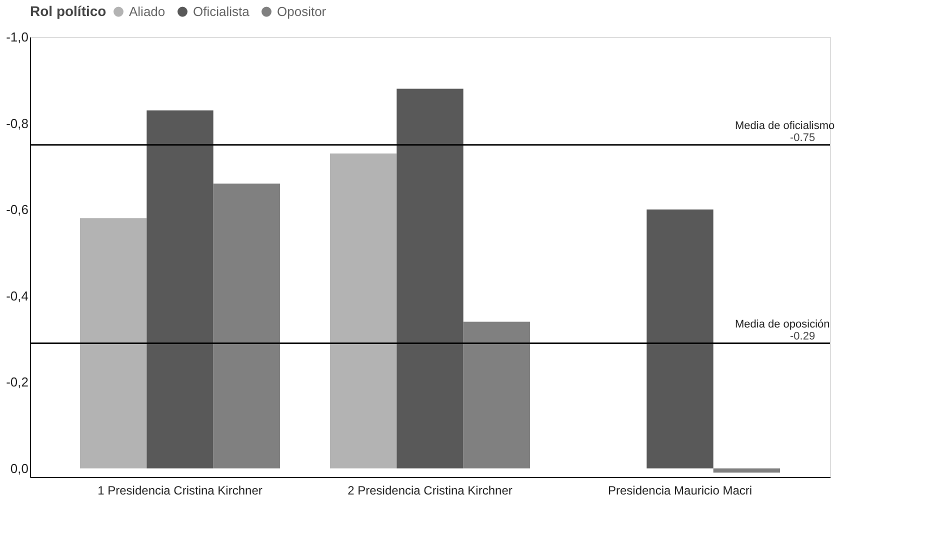 This screenshot has height=540, width=952. What do you see at coordinates (785, 126) in the screenshot?
I see `ref-line-label: Media de oficialismo` at bounding box center [785, 126].